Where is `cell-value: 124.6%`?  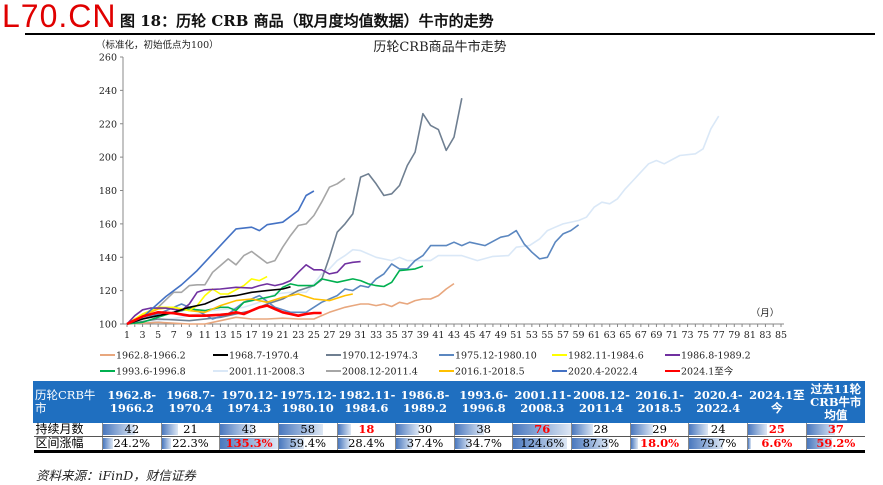 cell-value: 124.6% is located at coordinates (542, 443).